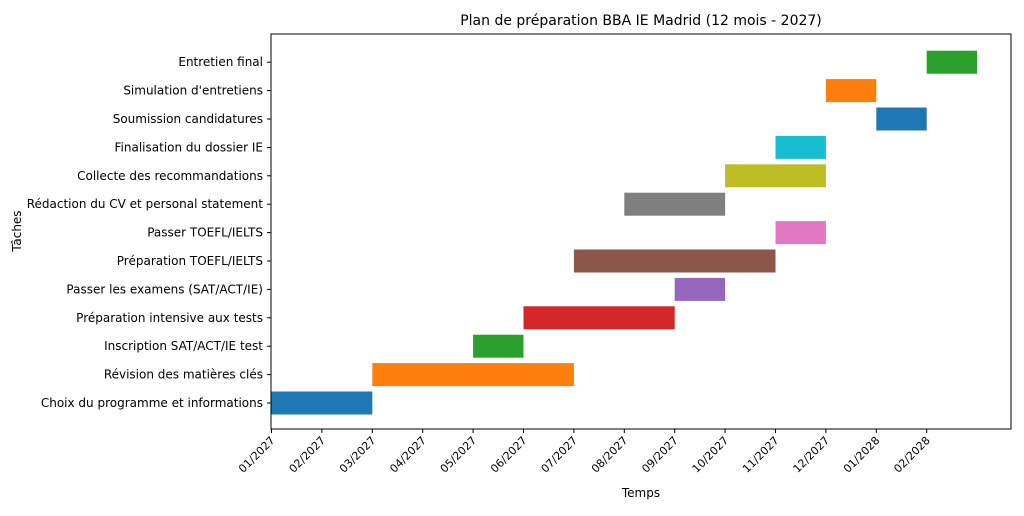  I want to click on x-tick-label: 02/2028, so click(912, 455).